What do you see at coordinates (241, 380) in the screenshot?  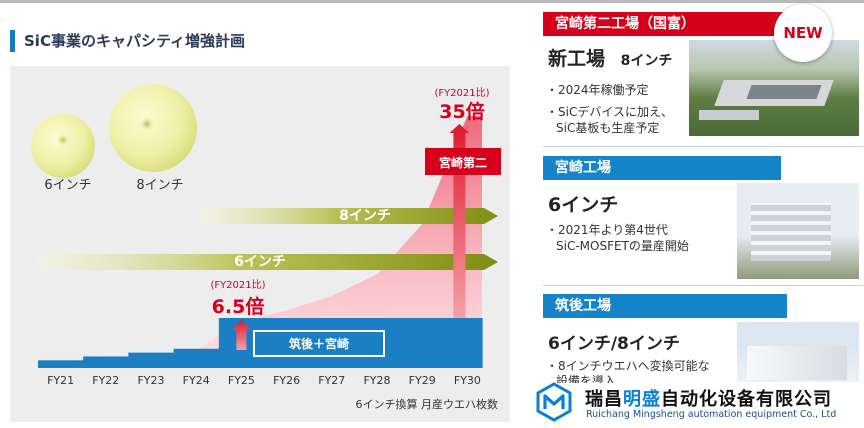 I see `x-label-FY25: FY25` at bounding box center [241, 380].